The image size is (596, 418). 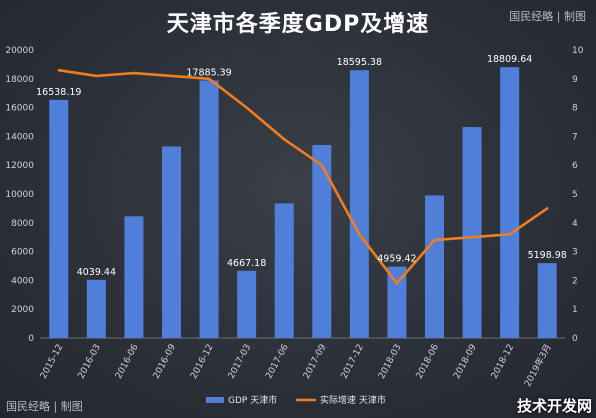 I want to click on x-tick-label: 2018-06, so click(x=428, y=361).